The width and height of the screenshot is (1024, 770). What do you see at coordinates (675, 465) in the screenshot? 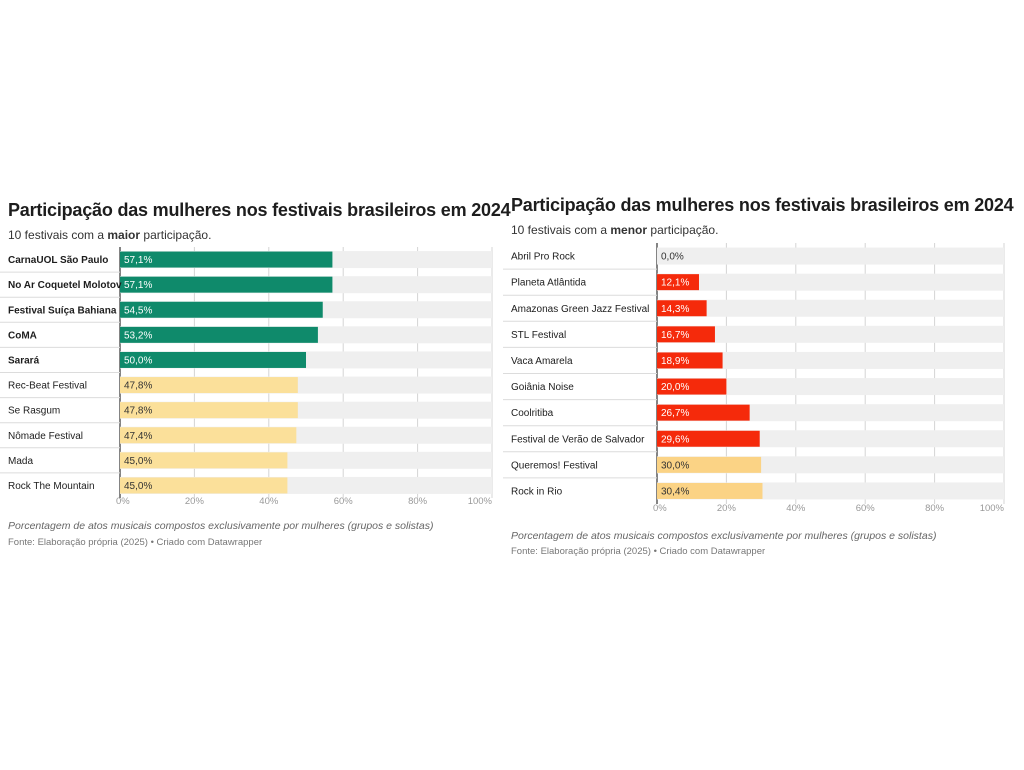
I see `value-label: 30,0%` at bounding box center [675, 465].